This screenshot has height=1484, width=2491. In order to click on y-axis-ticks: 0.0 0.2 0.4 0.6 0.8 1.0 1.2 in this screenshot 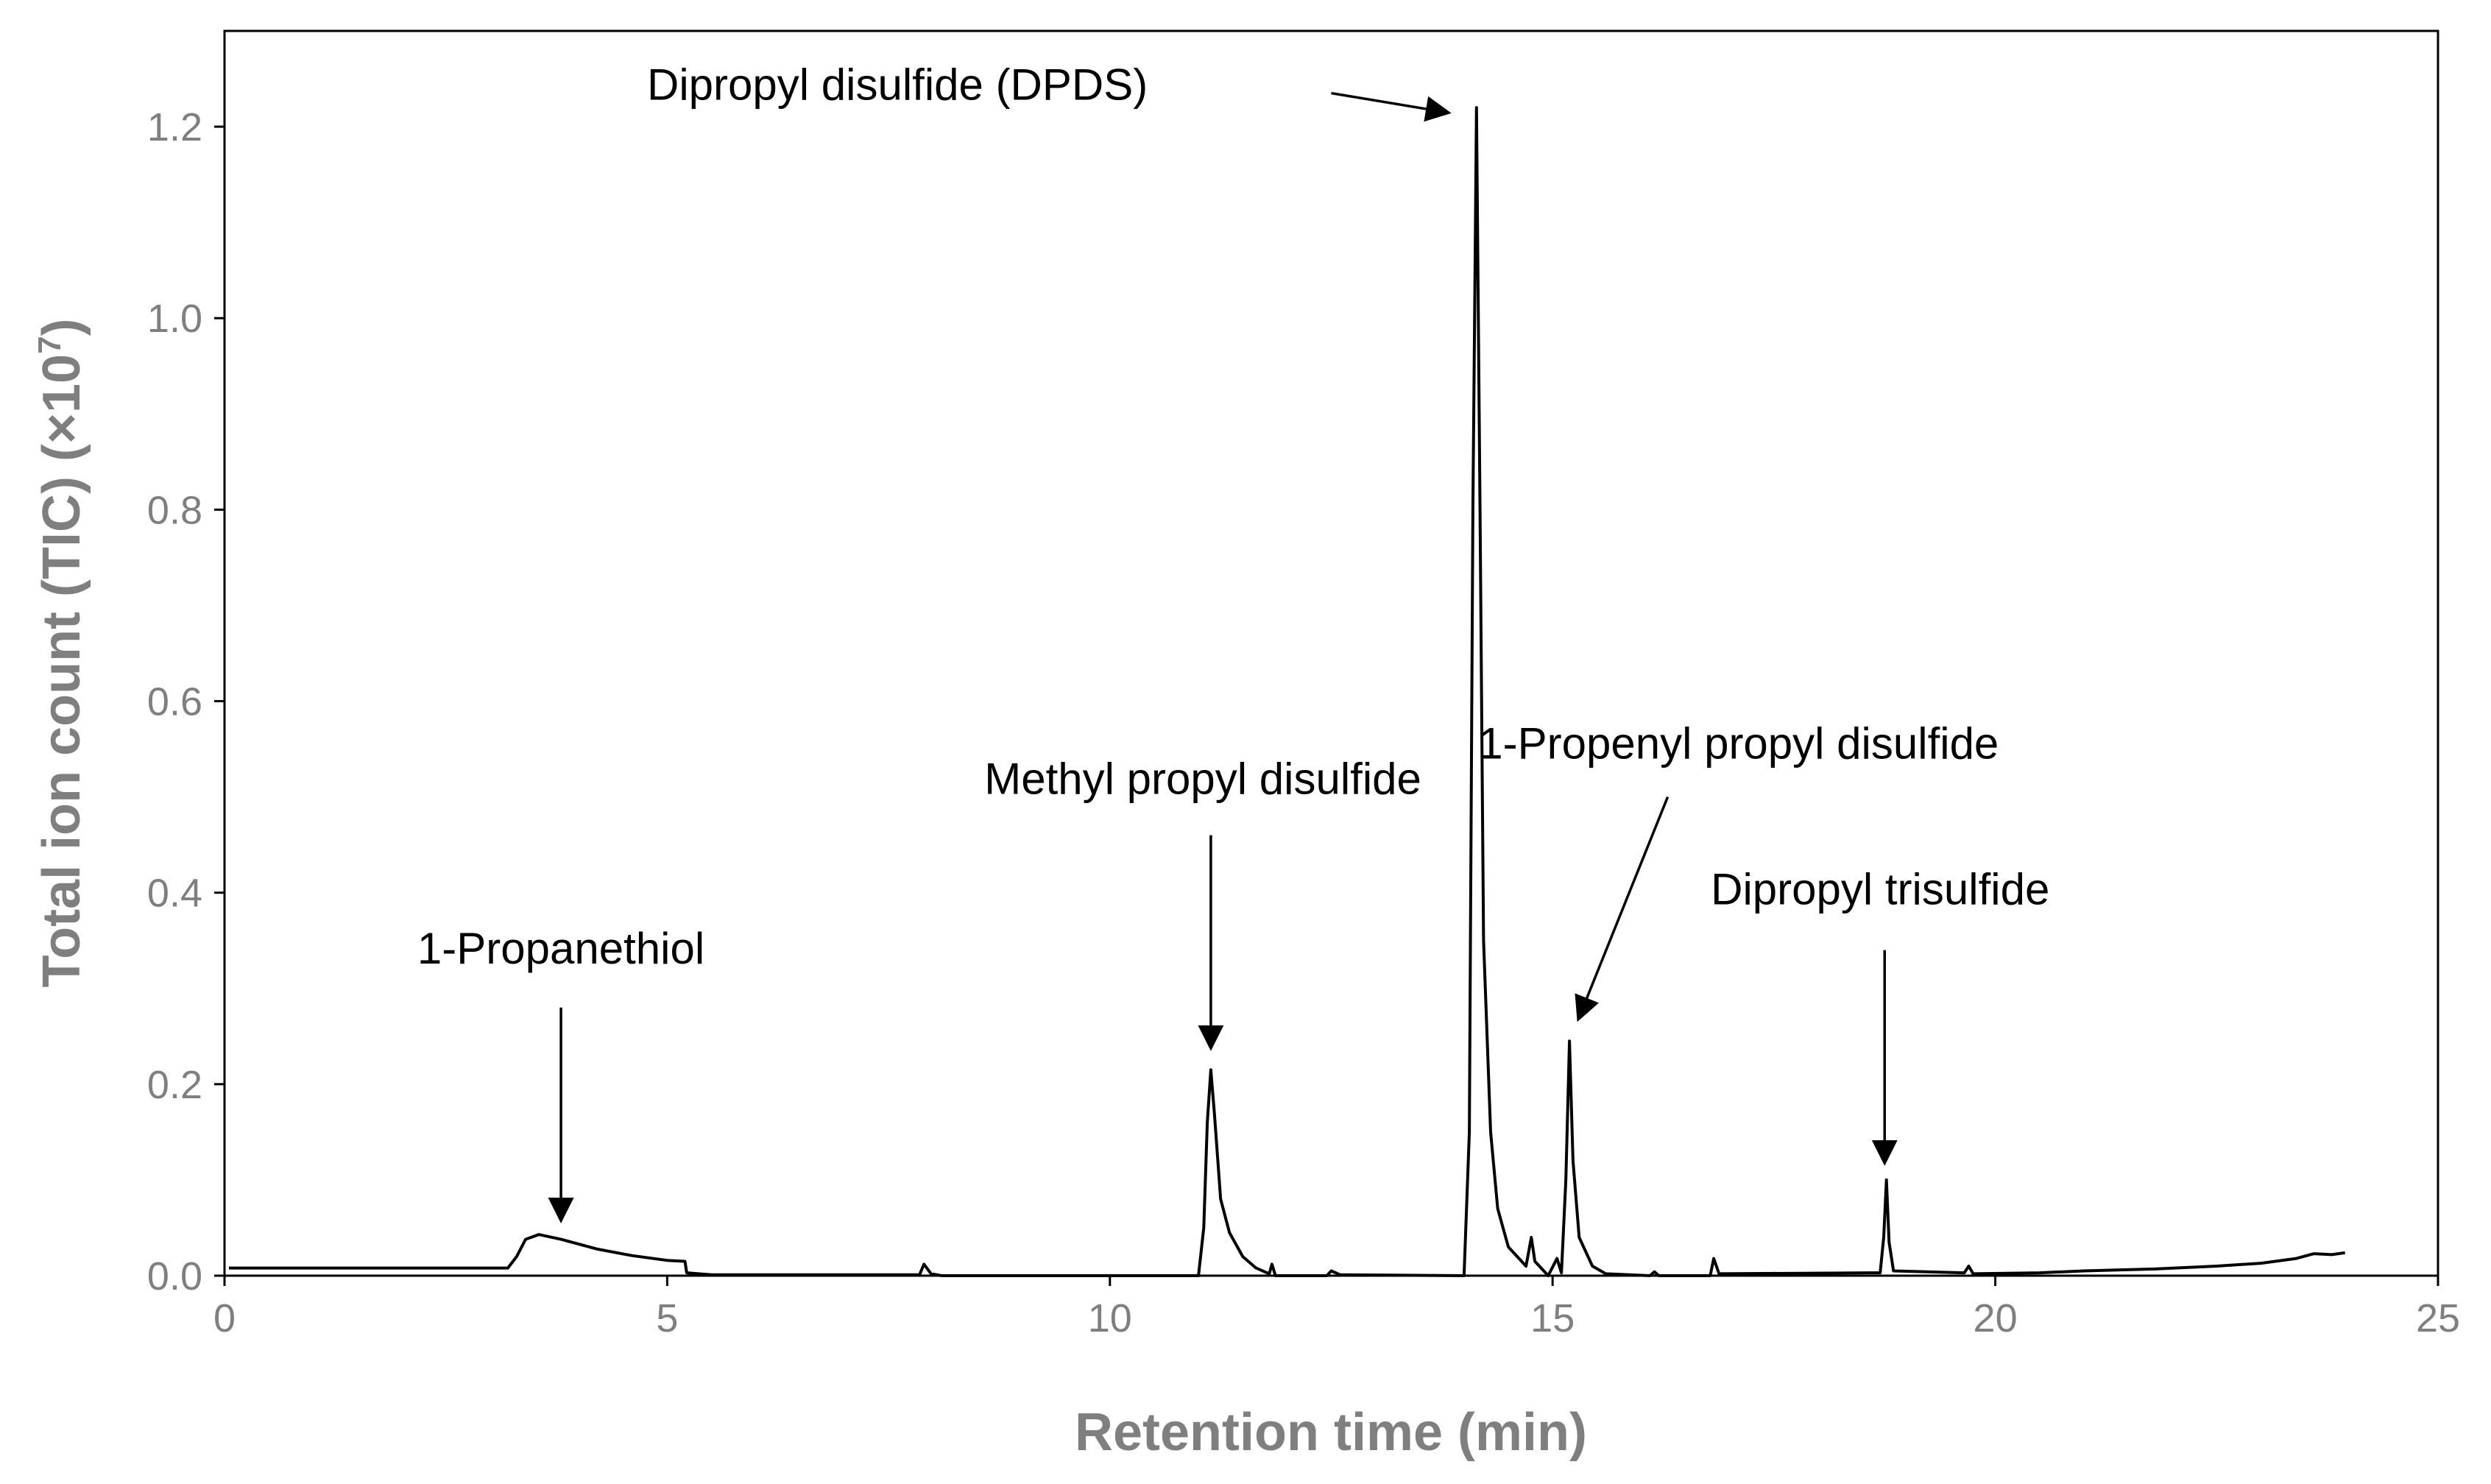, I will do `click(186, 701)`.